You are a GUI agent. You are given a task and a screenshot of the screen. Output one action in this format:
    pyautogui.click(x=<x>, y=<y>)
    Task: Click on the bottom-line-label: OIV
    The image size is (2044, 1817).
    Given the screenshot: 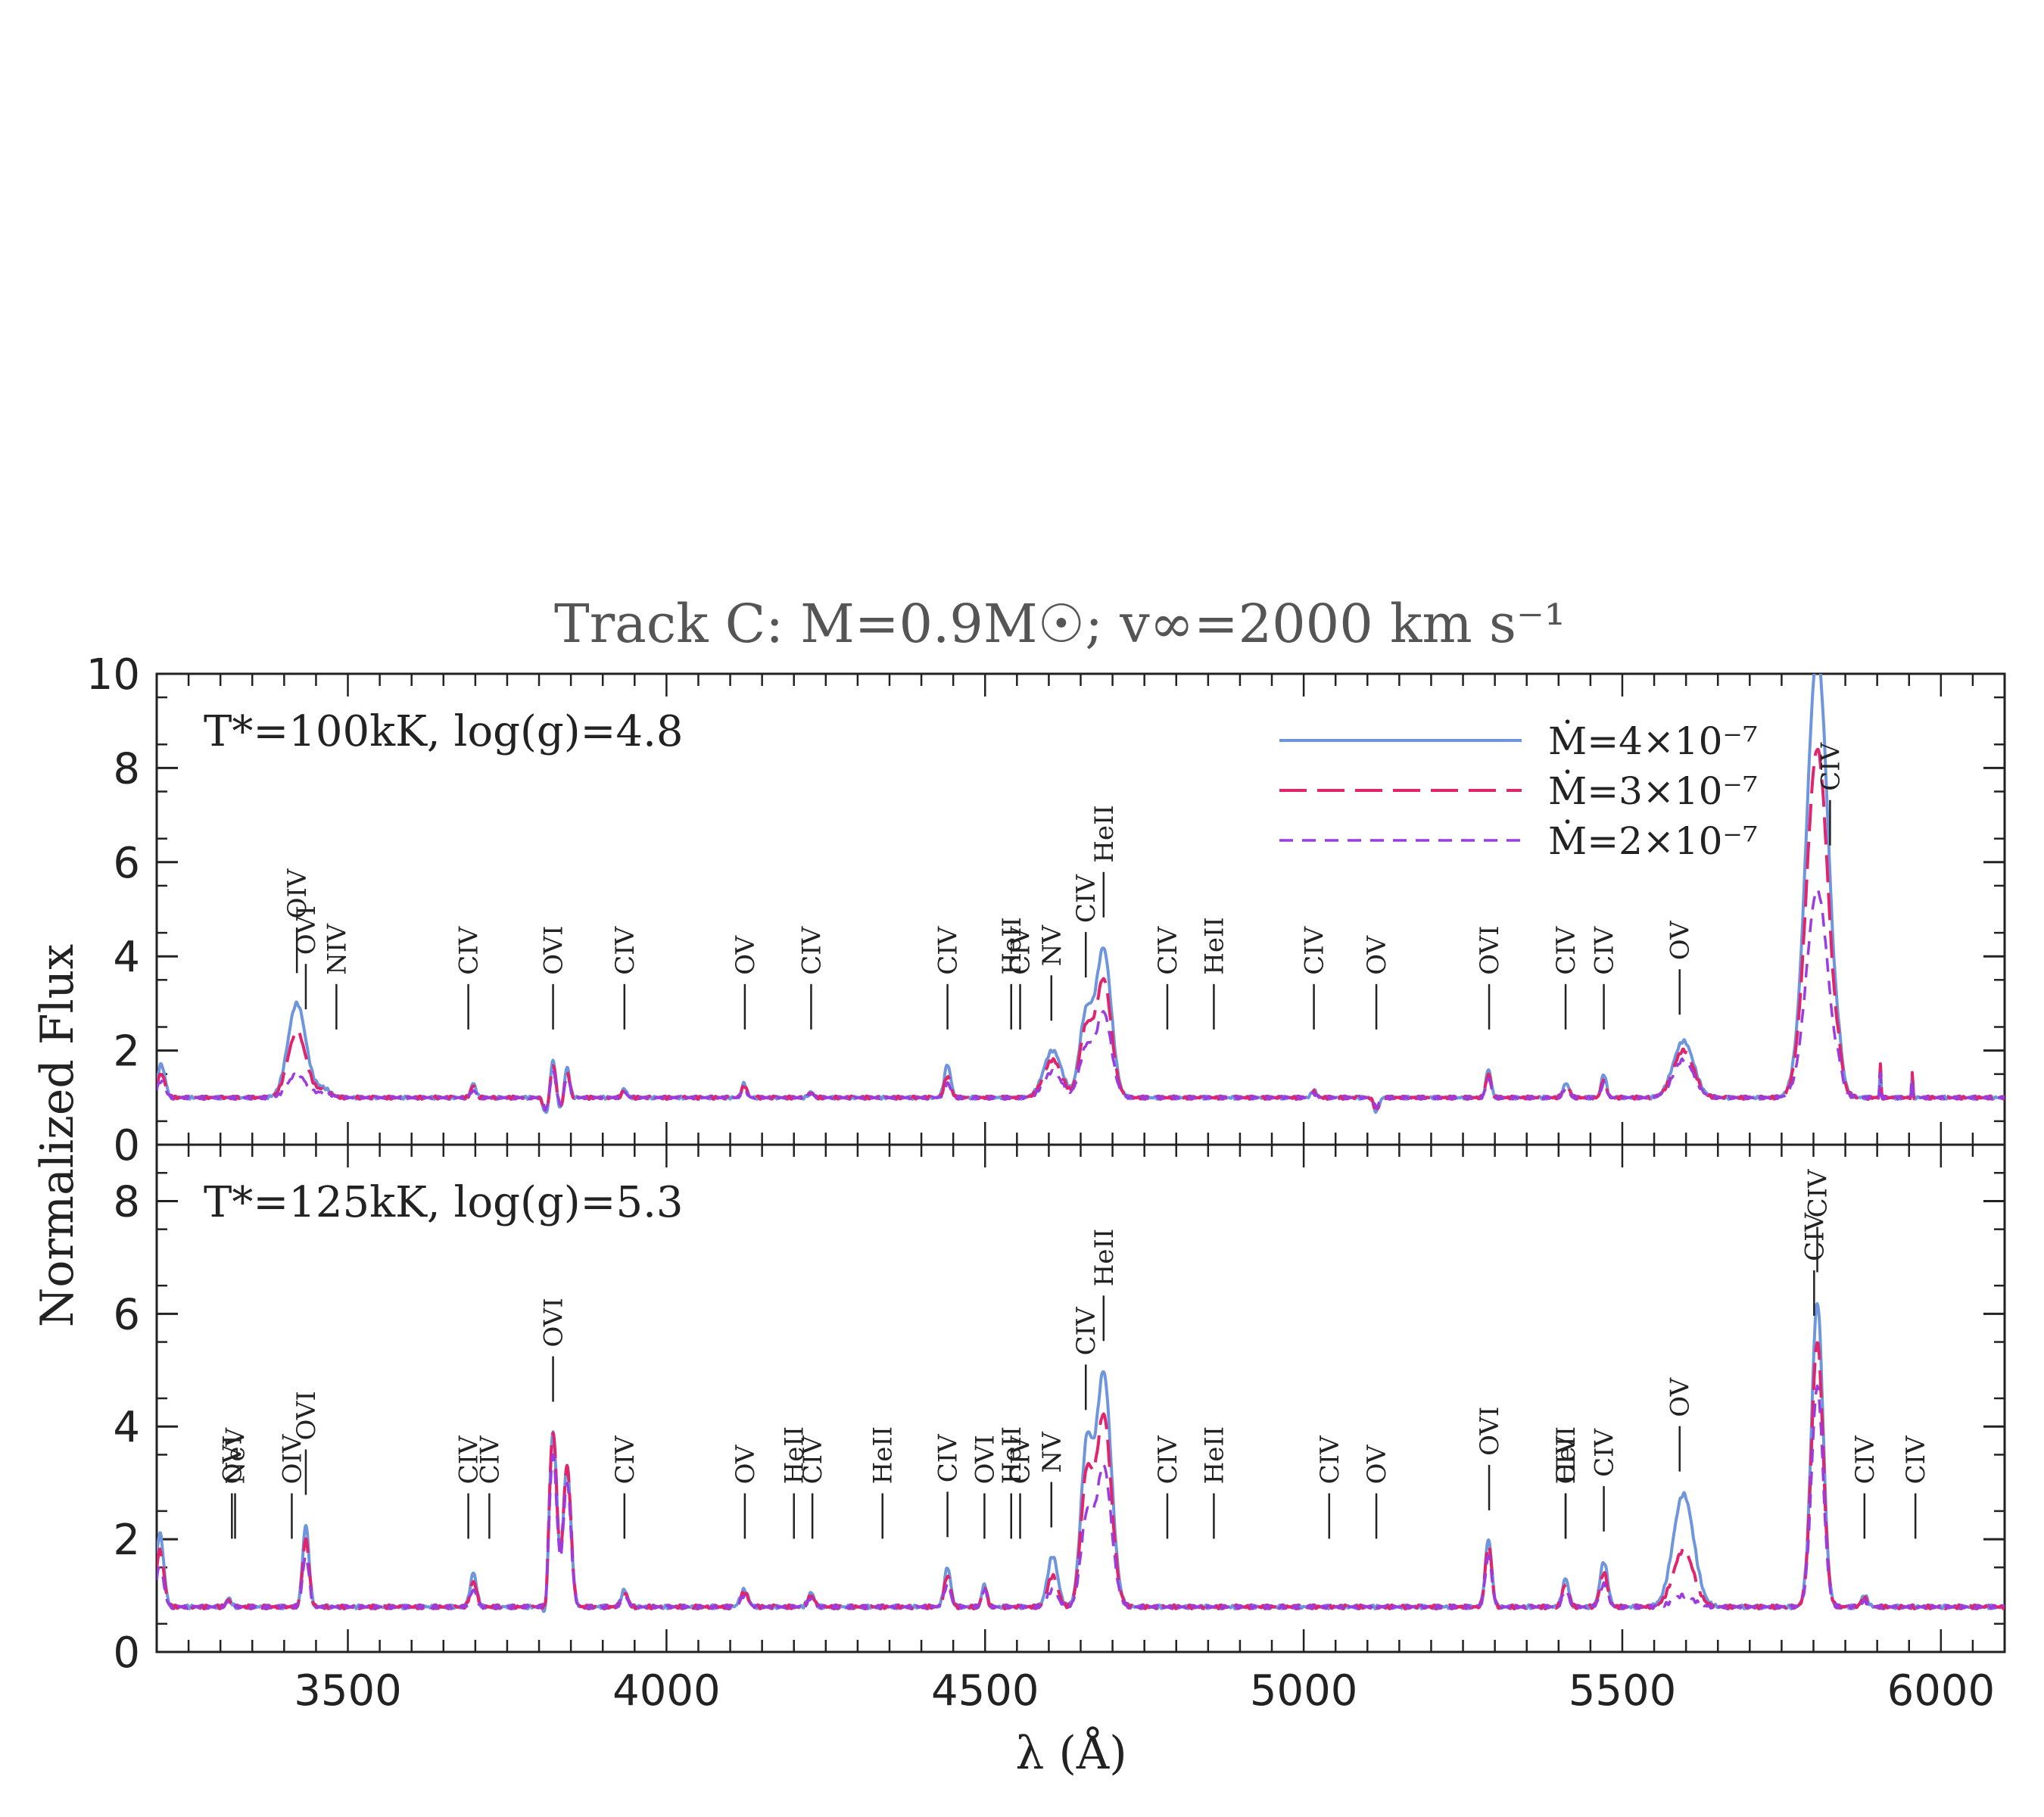 What is the action you would take?
    pyautogui.click(x=292, y=1458)
    